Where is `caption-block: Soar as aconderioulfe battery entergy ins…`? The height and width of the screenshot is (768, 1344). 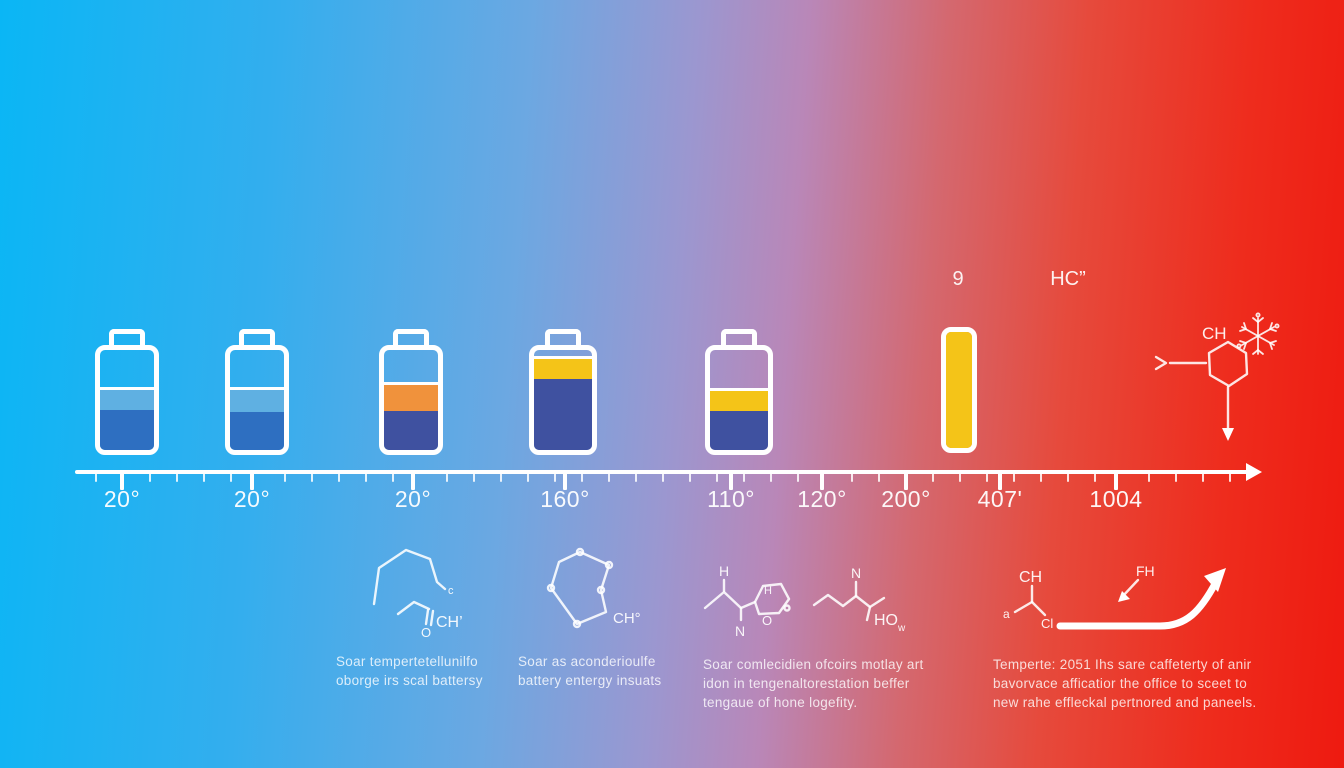
caption-block: Soar as aconderioulfe battery entergy ins… is located at coordinates (589, 671).